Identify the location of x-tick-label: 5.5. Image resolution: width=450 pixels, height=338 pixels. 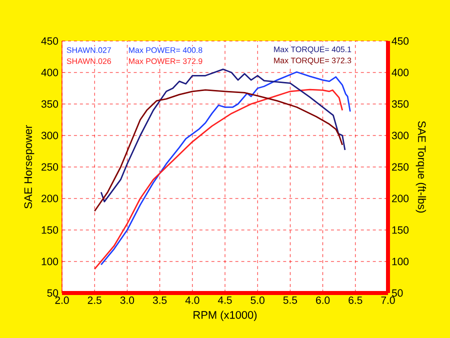
(290, 300).